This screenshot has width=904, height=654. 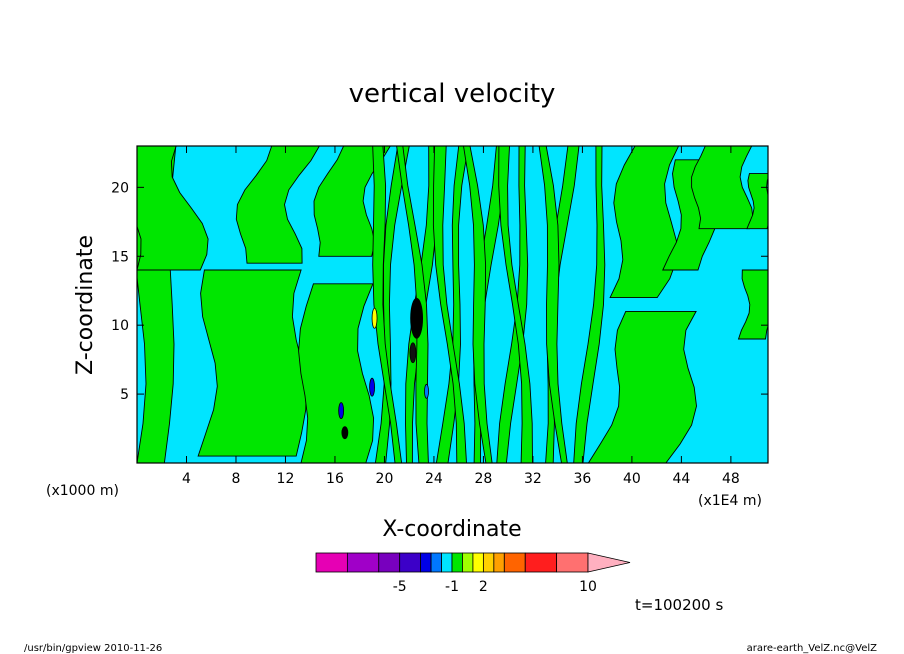 I want to click on y-tick-label: 5, so click(x=124, y=395).